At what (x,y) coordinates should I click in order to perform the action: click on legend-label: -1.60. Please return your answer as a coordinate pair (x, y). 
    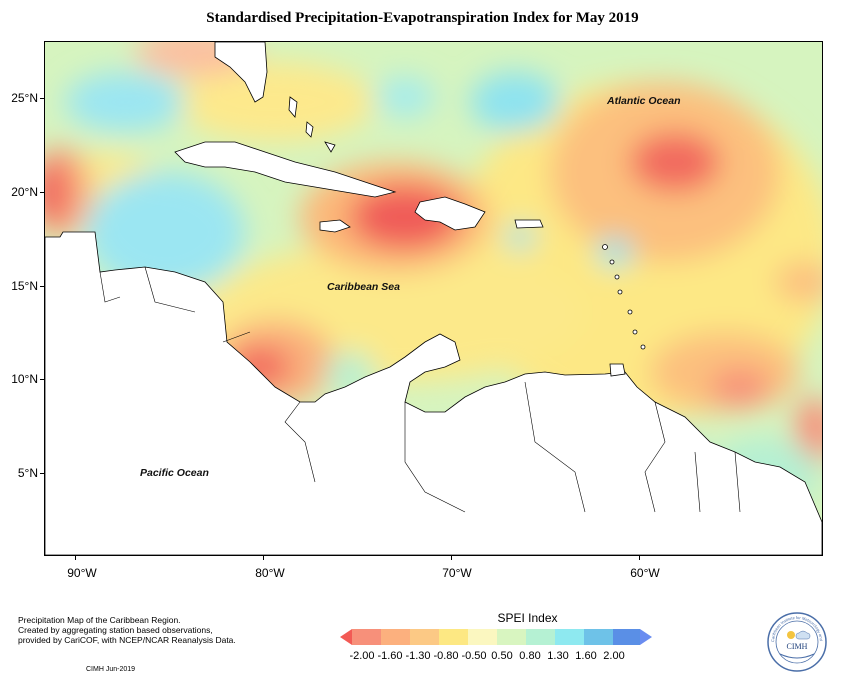
    Looking at the image, I should click on (390, 656).